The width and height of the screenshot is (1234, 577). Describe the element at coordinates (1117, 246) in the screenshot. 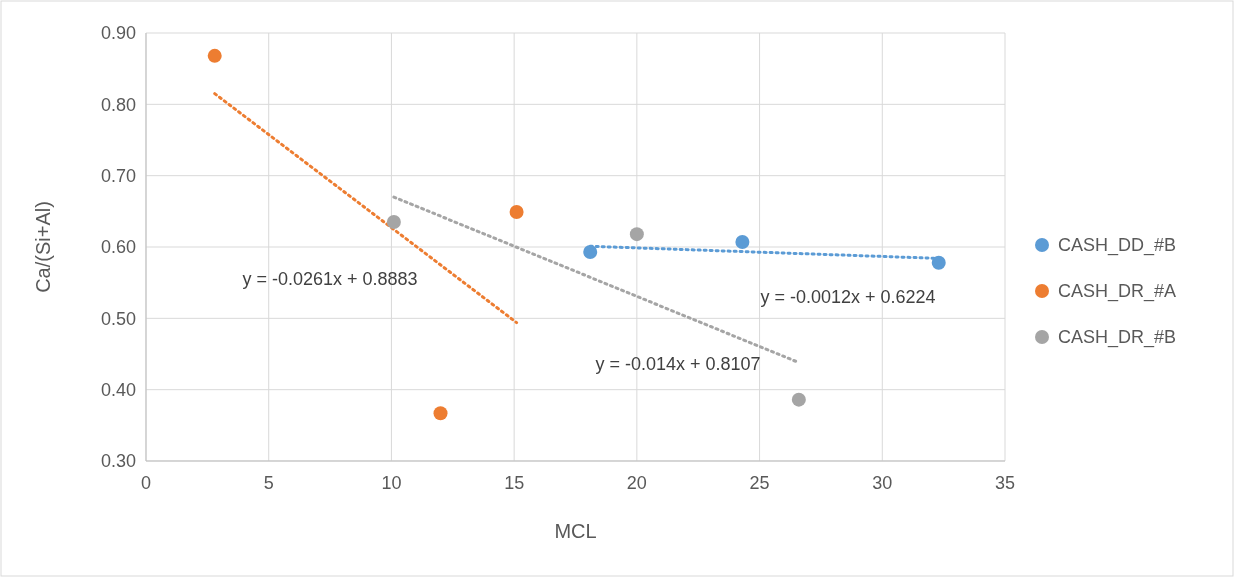

I see `legend-label: CASH_DD_#B` at that location.